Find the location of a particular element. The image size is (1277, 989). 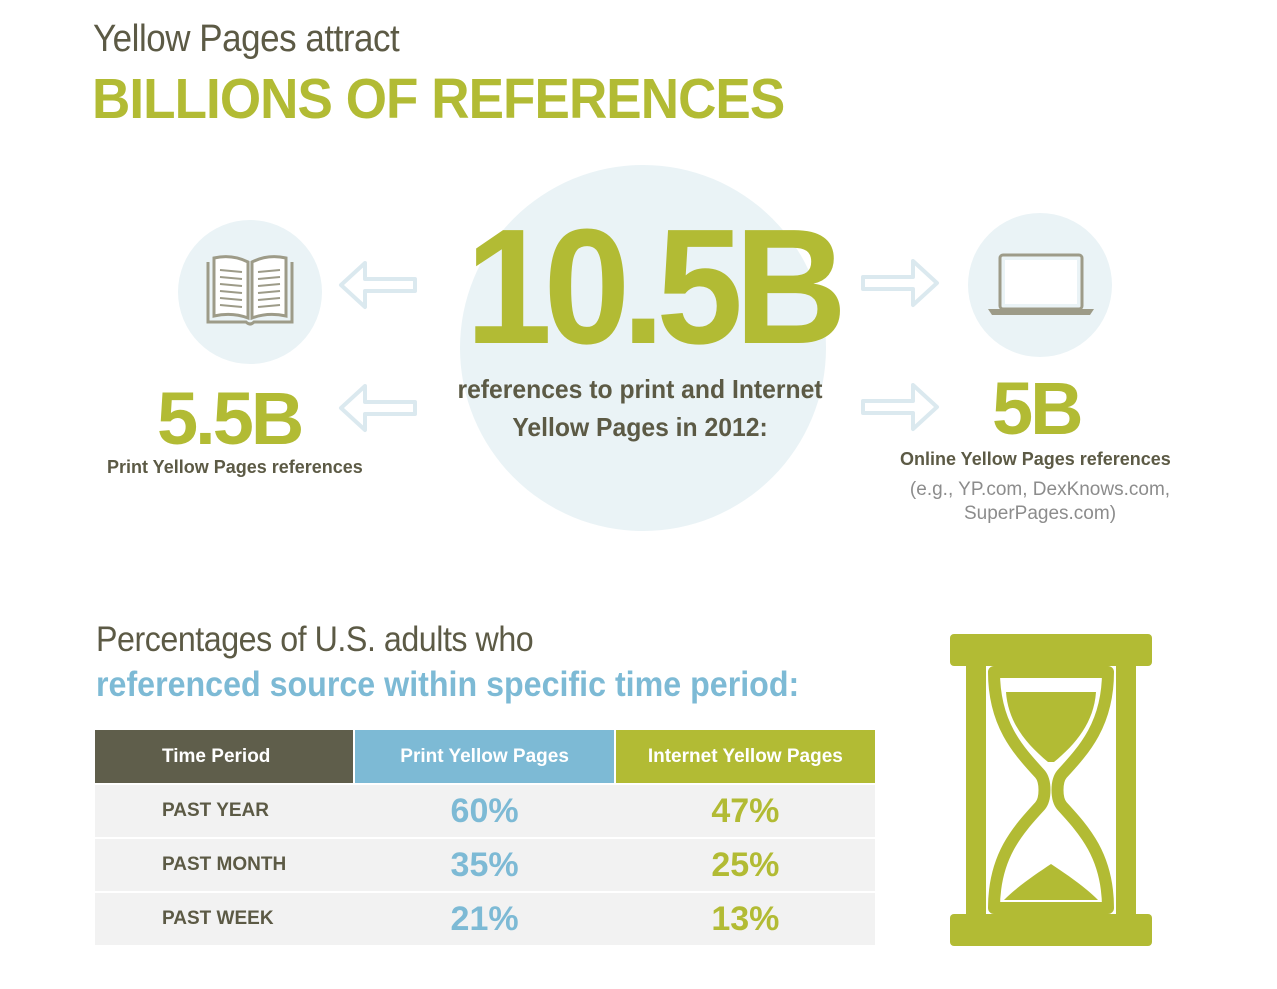

print-icon-circle is located at coordinates (250, 292).